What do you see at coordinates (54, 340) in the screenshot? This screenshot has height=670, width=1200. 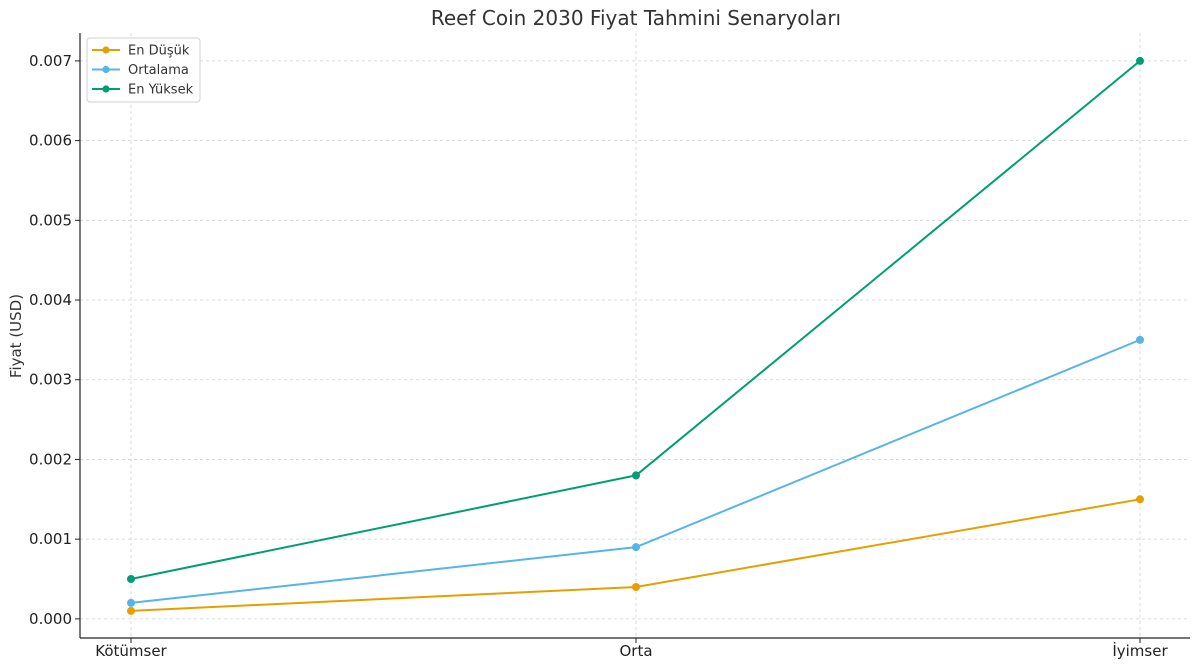 I see `y-ticks: 0.000 0.001 0.002 0.003 0.004 0.005 0.006 0.007` at bounding box center [54, 340].